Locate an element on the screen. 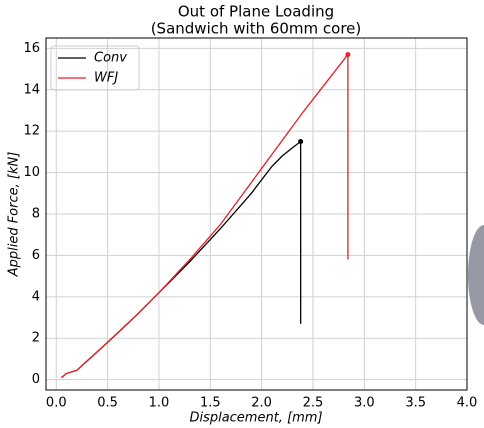  x-tick-label: 2.0 is located at coordinates (261, 403).